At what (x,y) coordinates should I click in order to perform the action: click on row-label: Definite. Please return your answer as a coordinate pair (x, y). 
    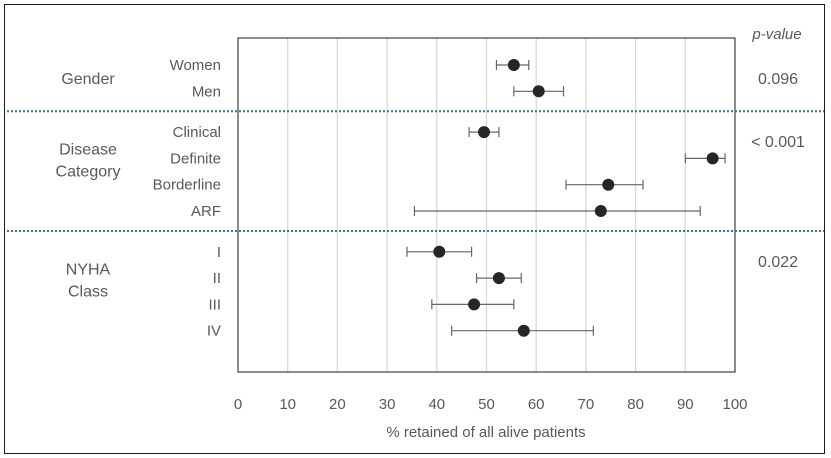
    Looking at the image, I should click on (195, 158).